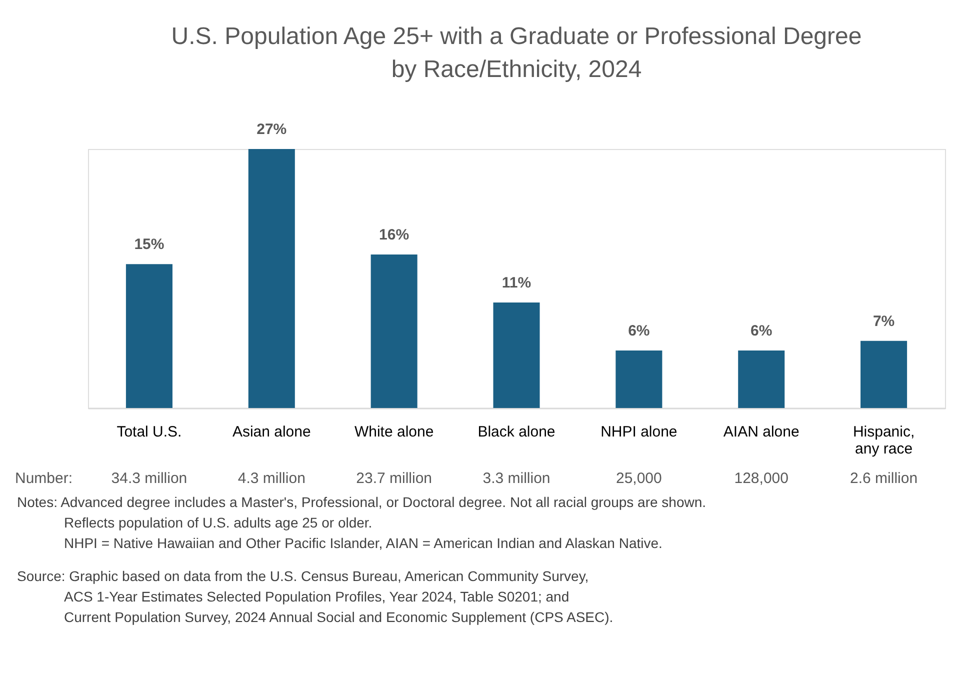 This screenshot has height=678, width=963. Describe the element at coordinates (394, 478) in the screenshot. I see `text: 23.7 million` at that location.